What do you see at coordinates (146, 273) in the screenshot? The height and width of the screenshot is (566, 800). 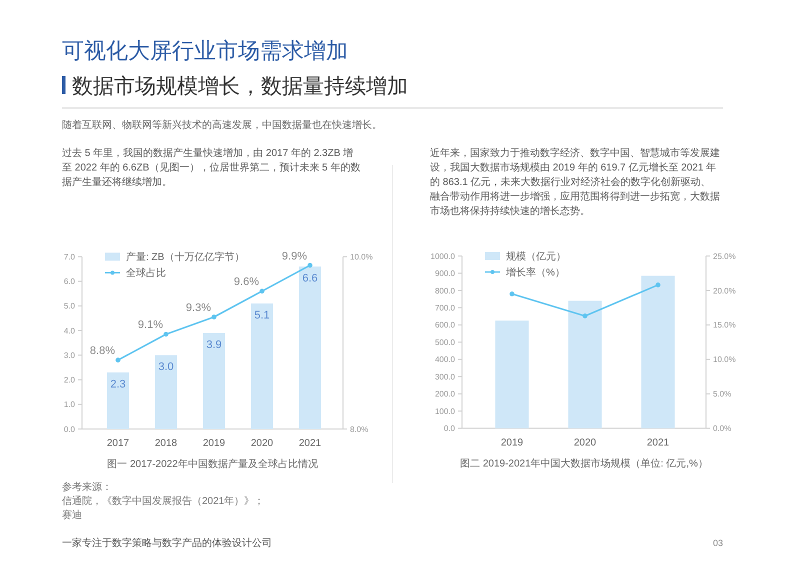 I see `legend-label: 全球占比` at bounding box center [146, 273].